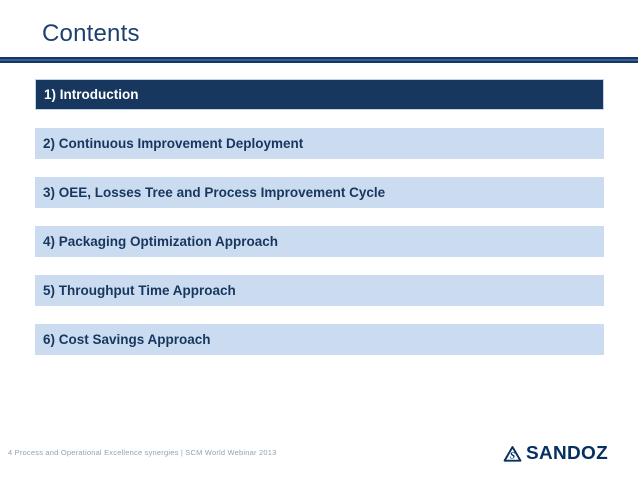 This screenshot has width=638, height=478. Describe the element at coordinates (319, 60) in the screenshot. I see `title-divider` at that location.